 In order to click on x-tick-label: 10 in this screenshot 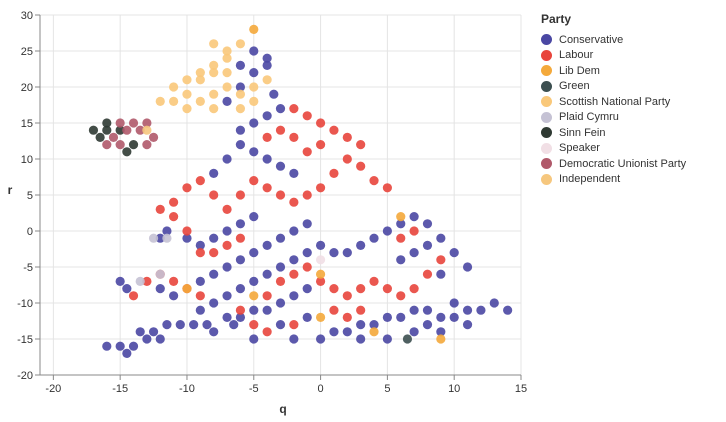, I will do `click(454, 389)`.